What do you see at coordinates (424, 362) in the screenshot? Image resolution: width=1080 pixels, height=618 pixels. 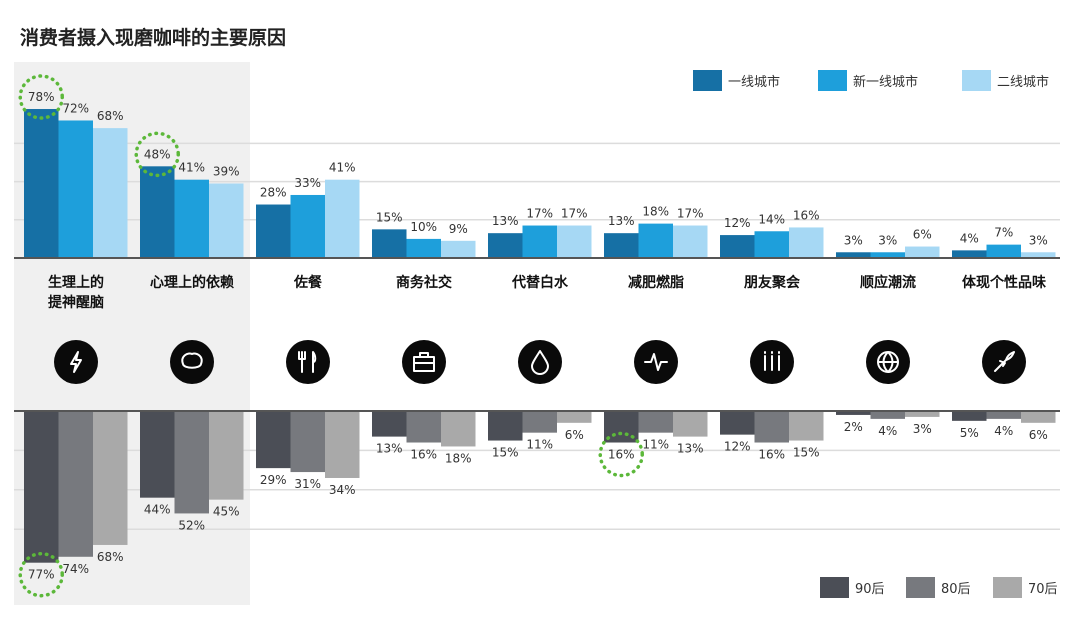 I see `briefcase-icon-glyph` at bounding box center [424, 362].